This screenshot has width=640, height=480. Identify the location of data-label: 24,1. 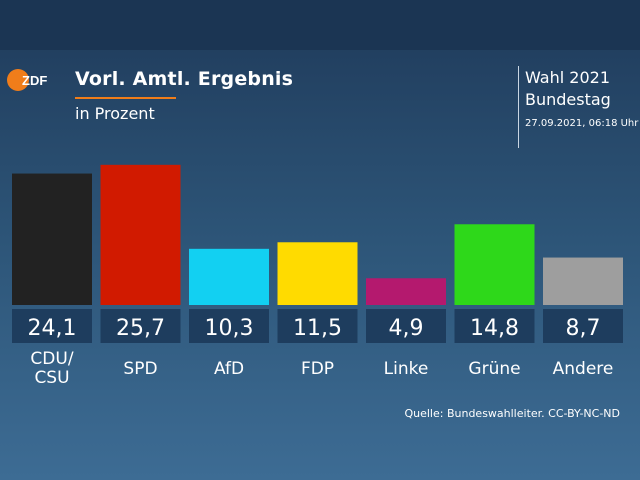
(52, 328).